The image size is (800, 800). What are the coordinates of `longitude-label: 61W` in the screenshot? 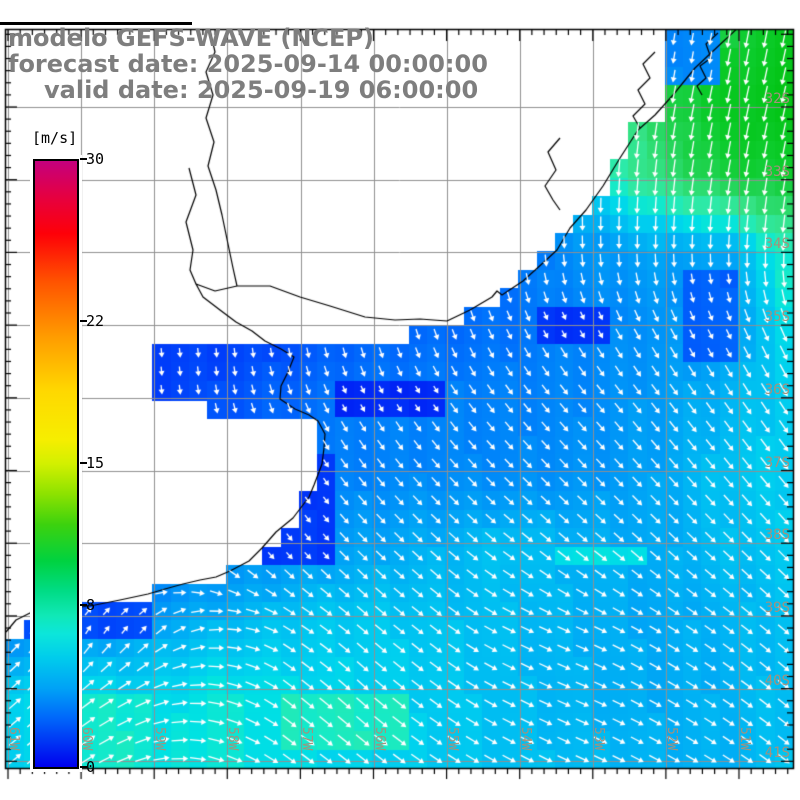 It's located at (13, 739).